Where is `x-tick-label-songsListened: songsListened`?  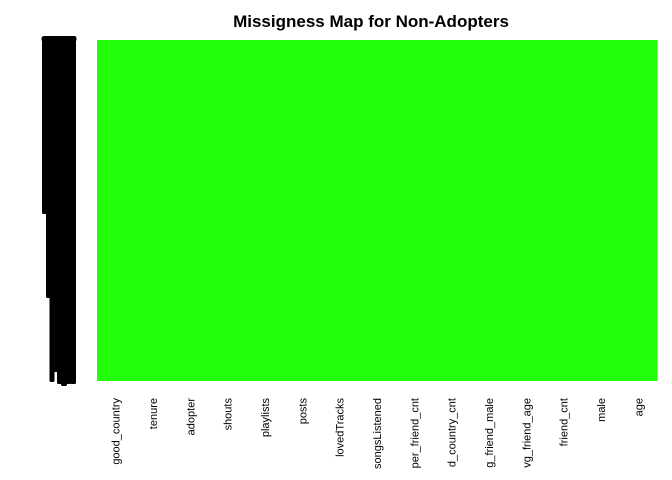 x-tick-label-songsListened: songsListened is located at coordinates (378, 433).